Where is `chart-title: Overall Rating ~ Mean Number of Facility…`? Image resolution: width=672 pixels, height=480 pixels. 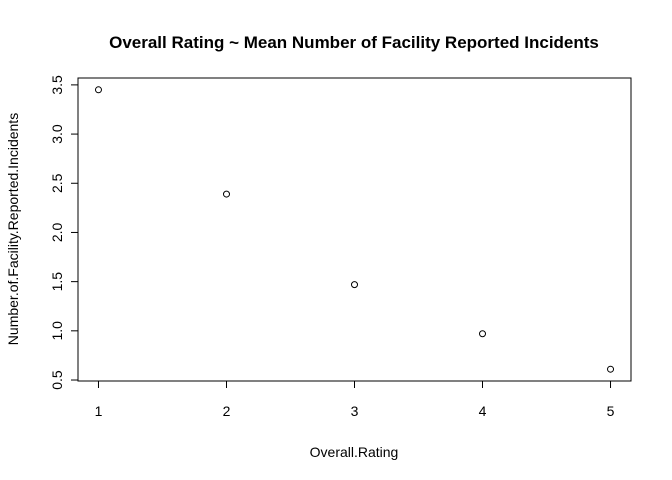
chart-title: Overall Rating ~ Mean Number of Facility… is located at coordinates (354, 42).